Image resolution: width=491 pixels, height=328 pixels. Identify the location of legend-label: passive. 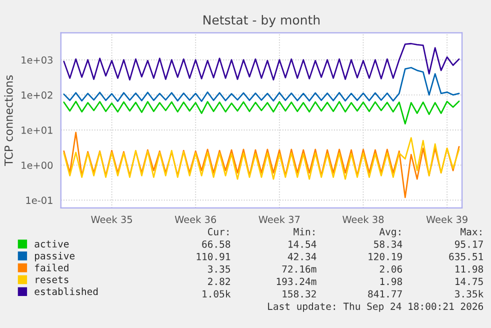
(55, 257).